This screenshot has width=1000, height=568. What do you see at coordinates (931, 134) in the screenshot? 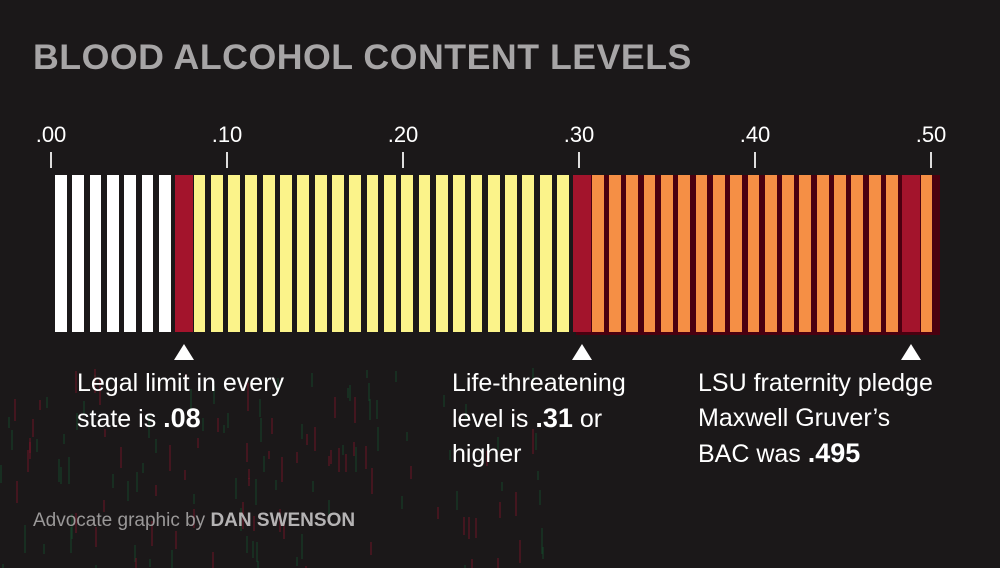
I see `tick-label: .50` at bounding box center [931, 134].